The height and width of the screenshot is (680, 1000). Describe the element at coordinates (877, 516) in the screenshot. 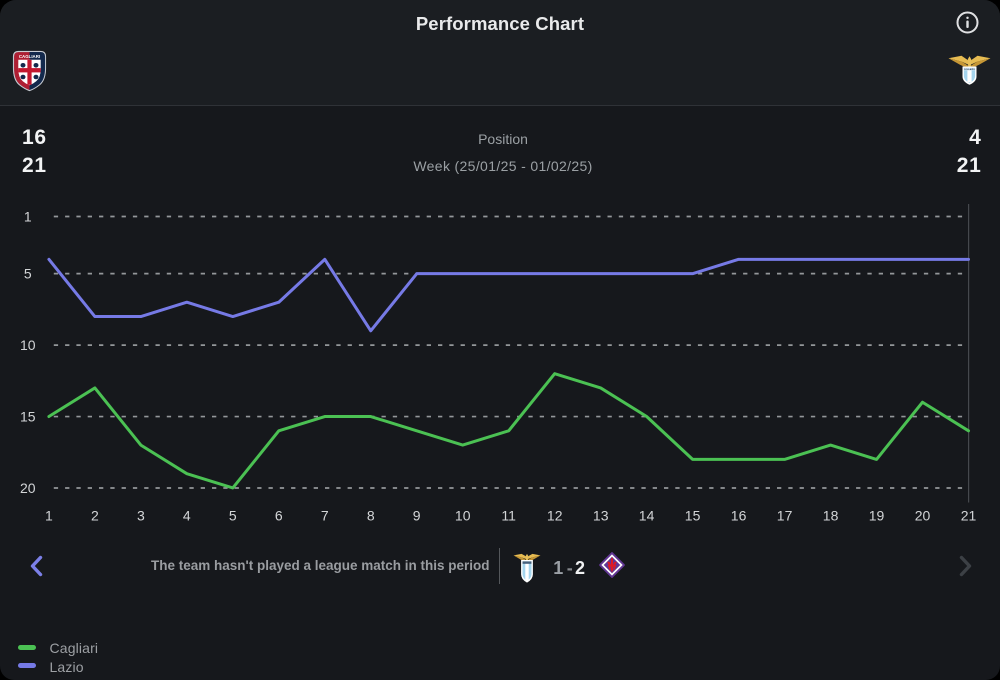

I see `svg-text: 19` at that location.